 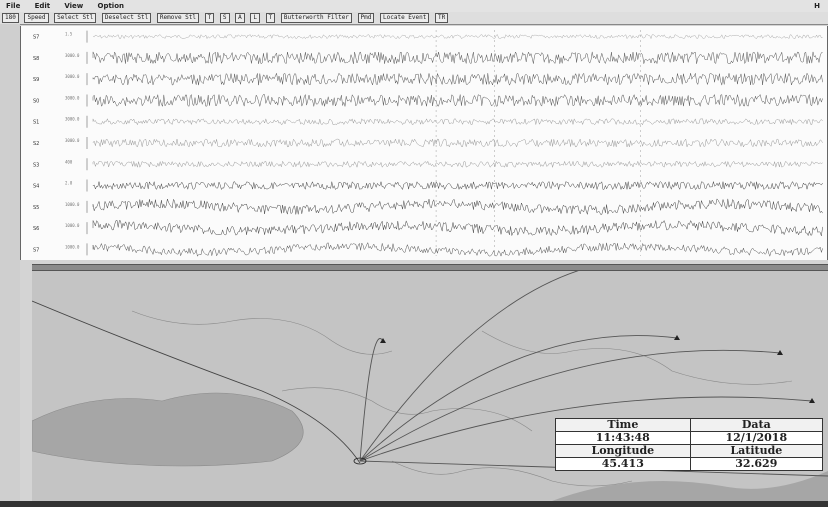 I want to click on event-latitude: 32.629, so click(x=756, y=464).